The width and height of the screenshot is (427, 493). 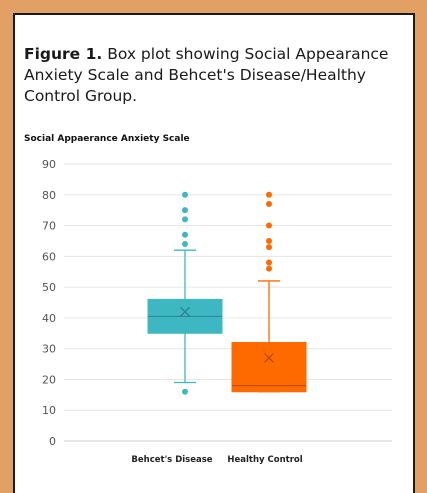 I want to click on y-tick-label: 30, so click(x=49, y=349).